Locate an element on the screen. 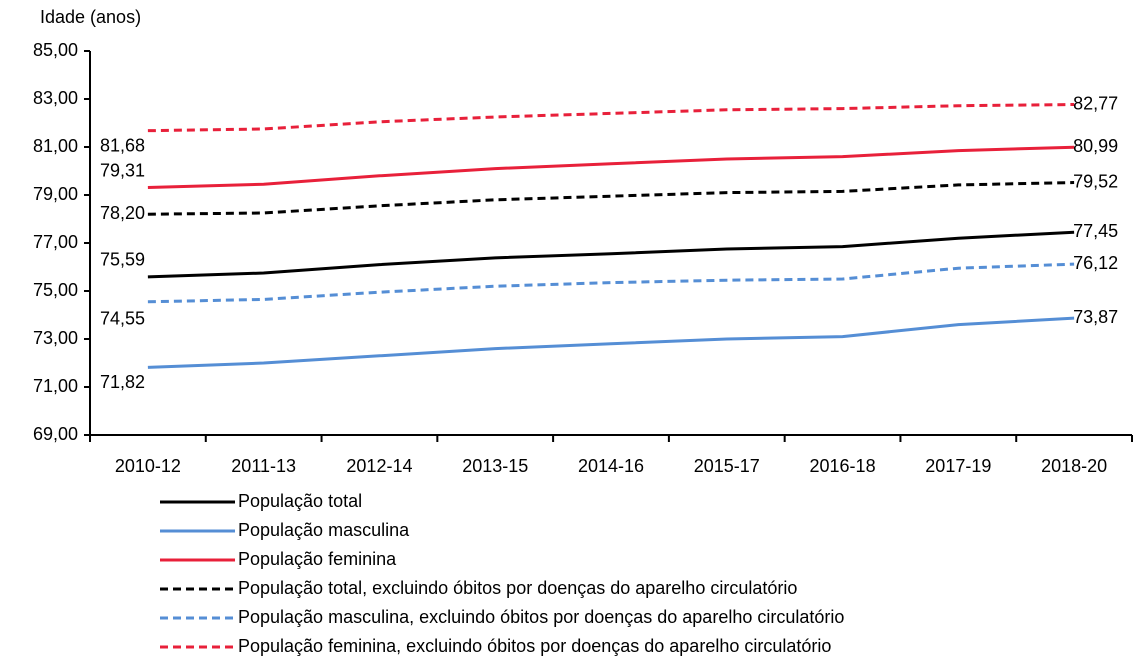 Image resolution: width=1141 pixels, height=660 pixels. y-tick-label: 75,00 is located at coordinates (55, 290).